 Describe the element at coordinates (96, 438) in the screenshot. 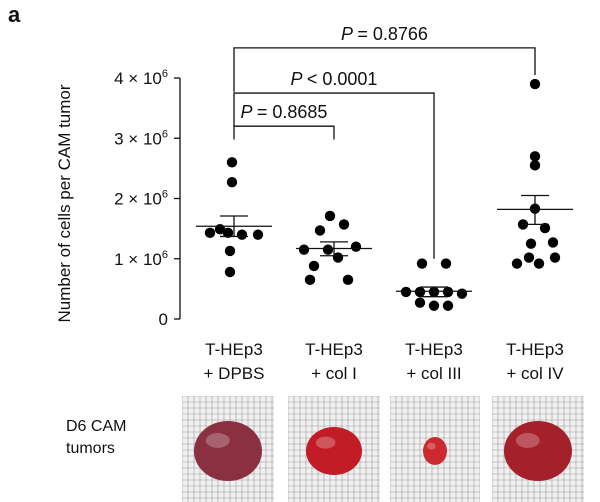

I see `photo-panel-label: D6 CAM tumors` at that location.